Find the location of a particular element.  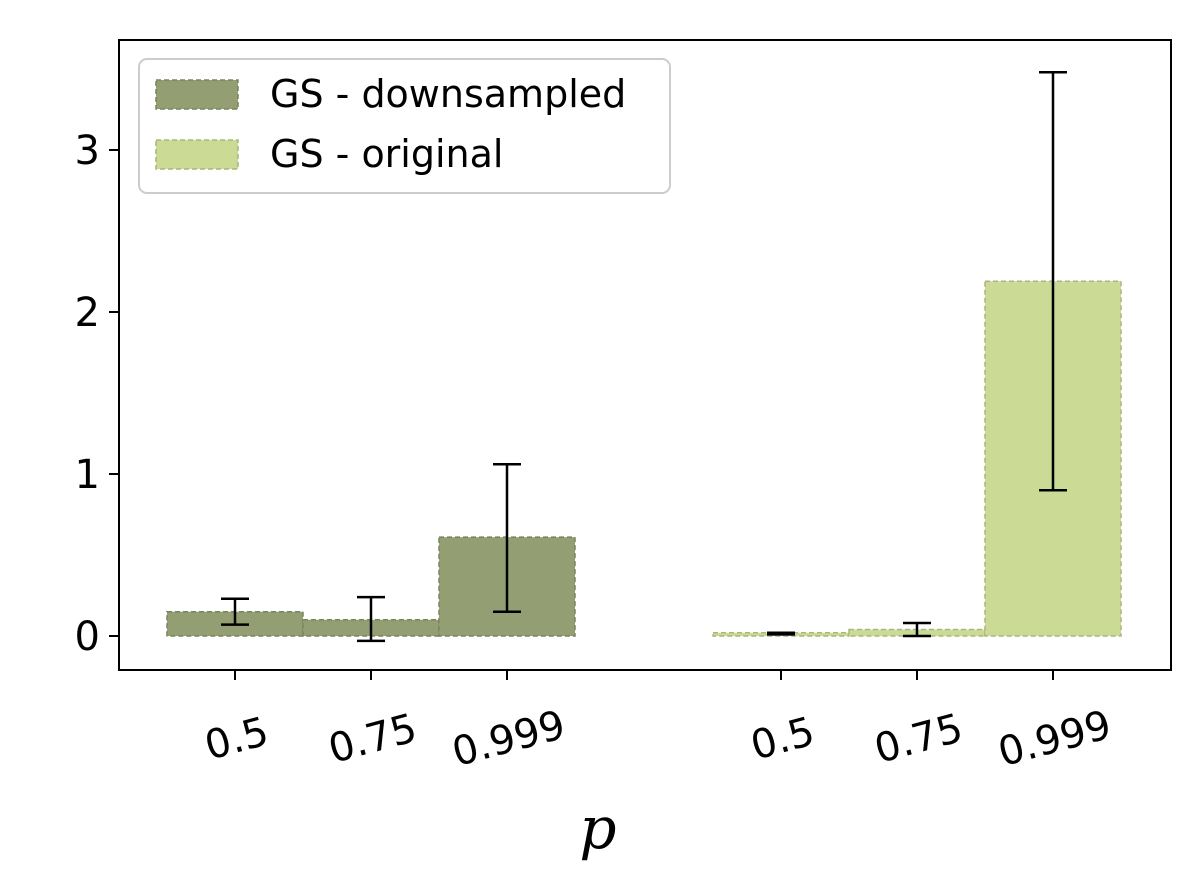

x-tick-label-0-0: 0.5 is located at coordinates (236, 739).